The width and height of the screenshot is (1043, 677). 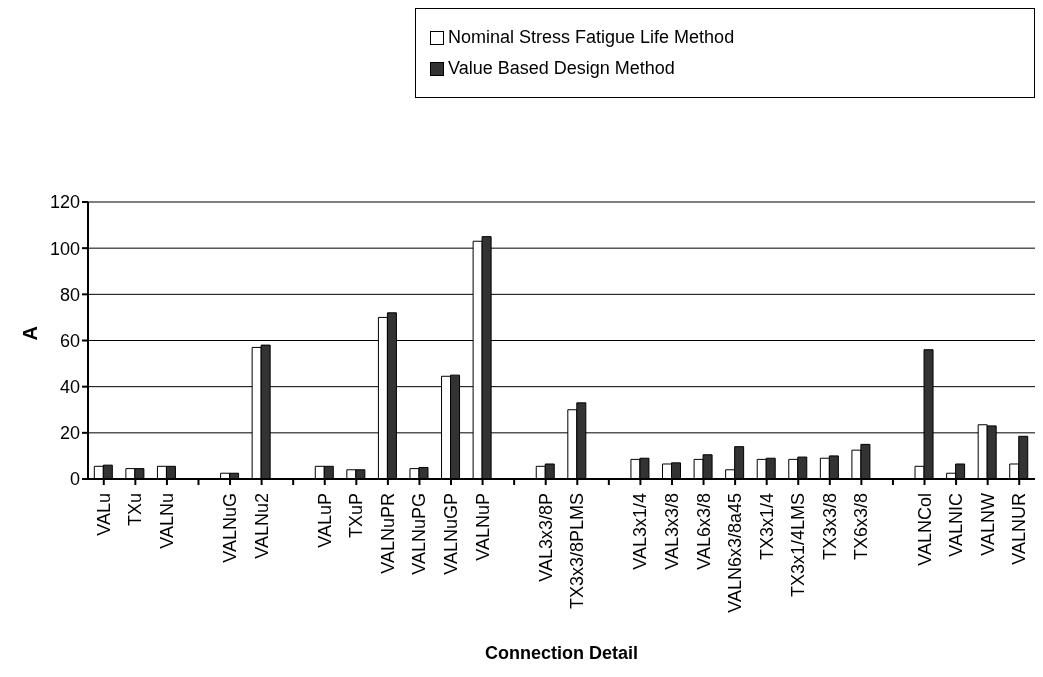 I want to click on x-tick-label: VALu, so click(x=103, y=514).